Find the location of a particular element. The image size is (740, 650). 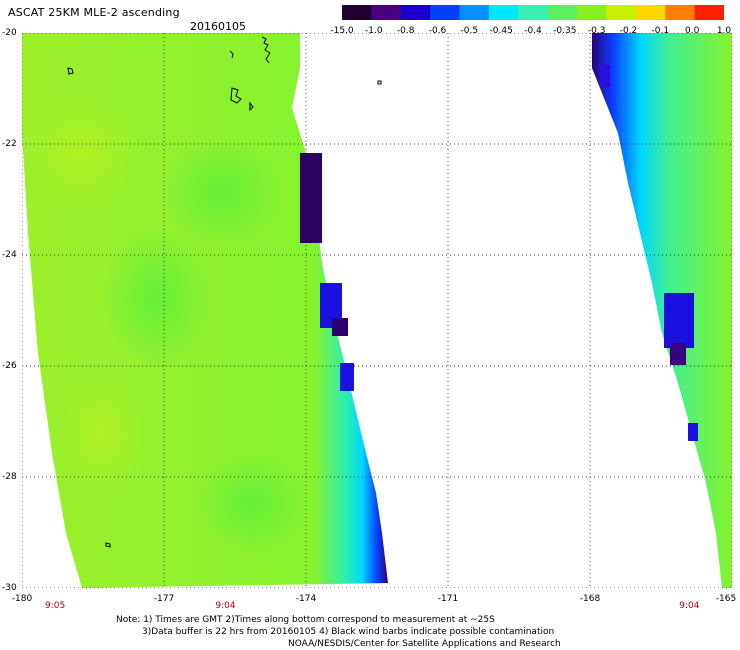

latitude-tick-label: -20 is located at coordinates (9, 33).